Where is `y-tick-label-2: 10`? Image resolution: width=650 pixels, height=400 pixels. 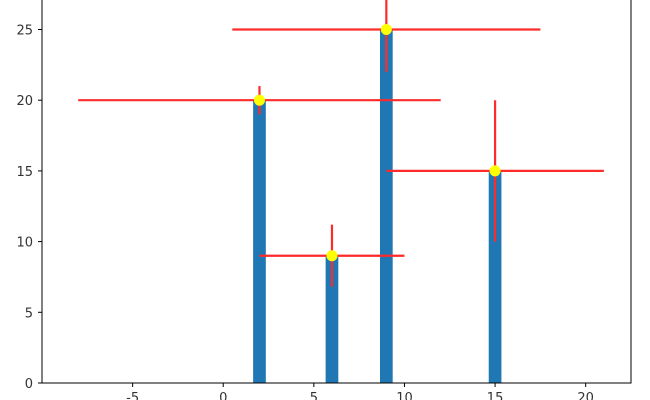
y-tick-label-2: 10 is located at coordinates (24, 243).